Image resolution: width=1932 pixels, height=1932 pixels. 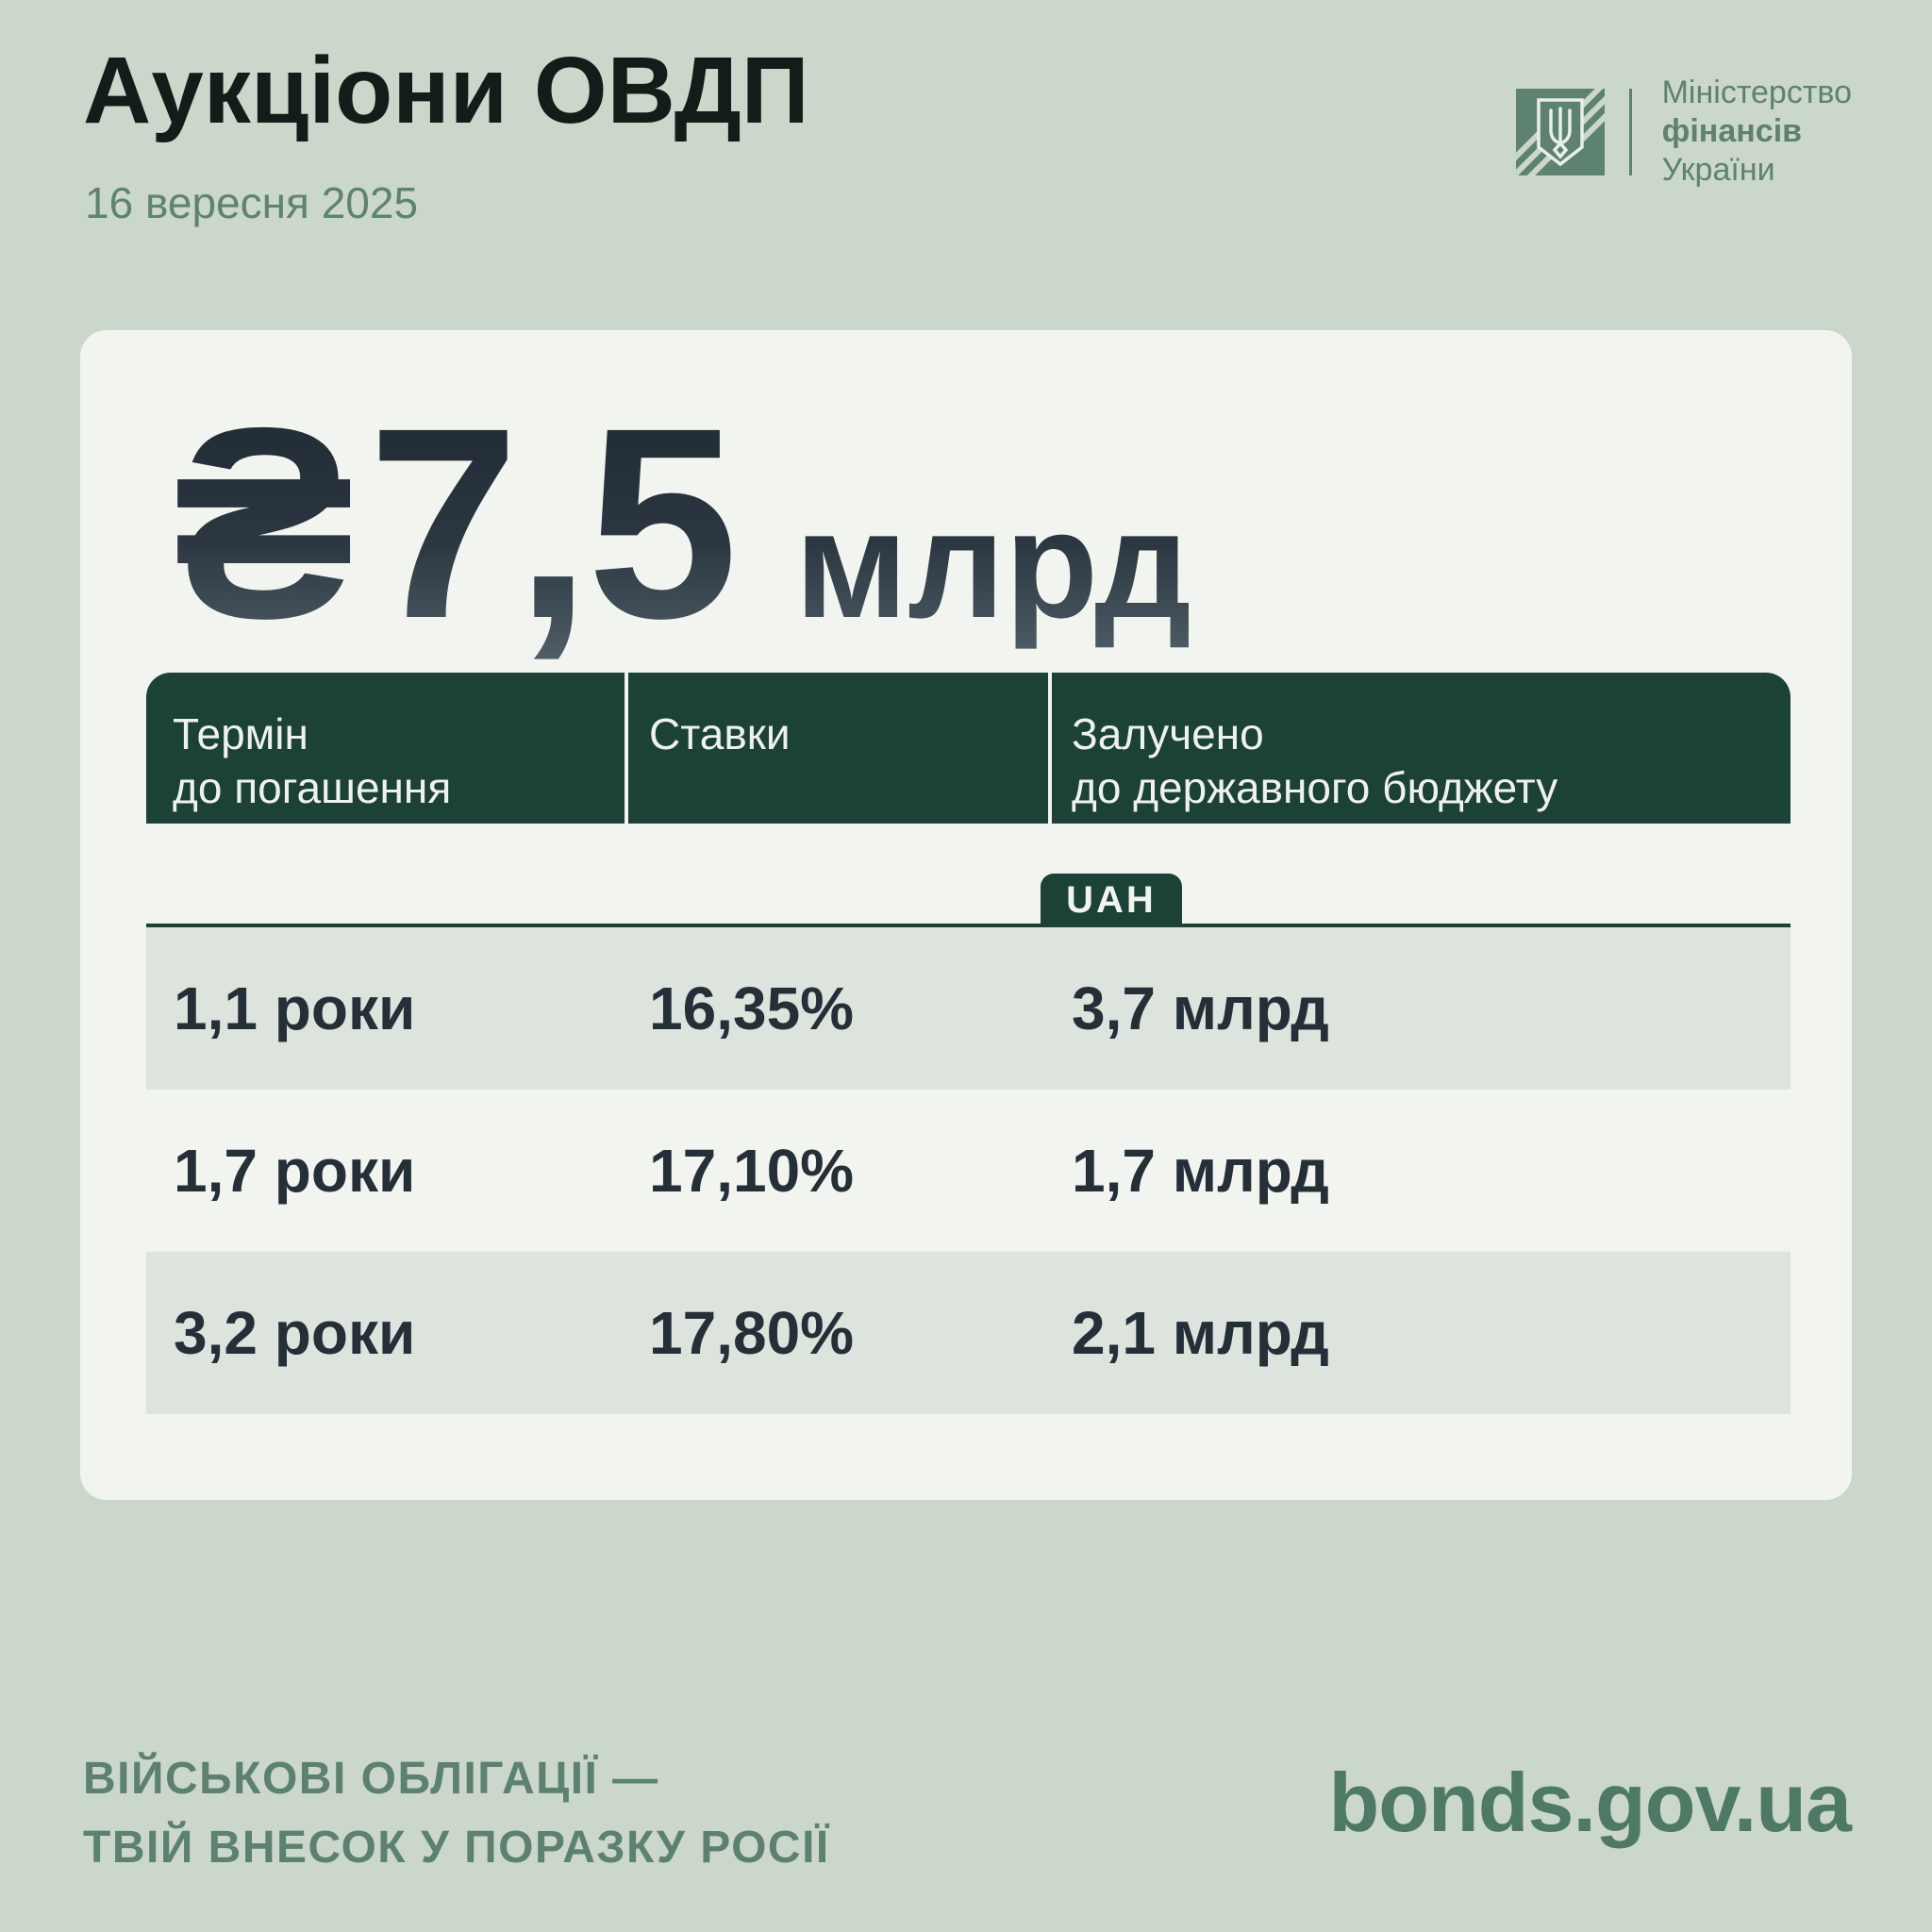 I want to click on trident-emblem-icon, so click(x=1560, y=131).